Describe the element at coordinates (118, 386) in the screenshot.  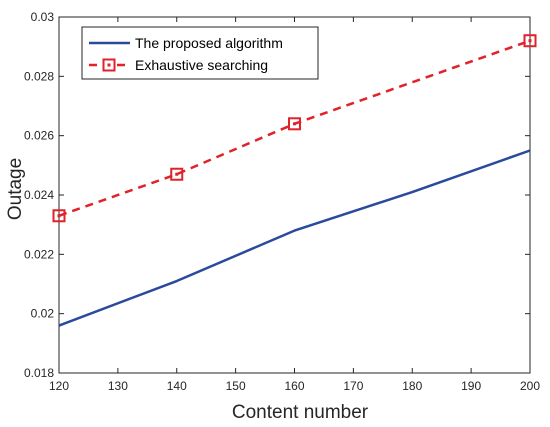
I see `x-tick-label: 130` at that location.